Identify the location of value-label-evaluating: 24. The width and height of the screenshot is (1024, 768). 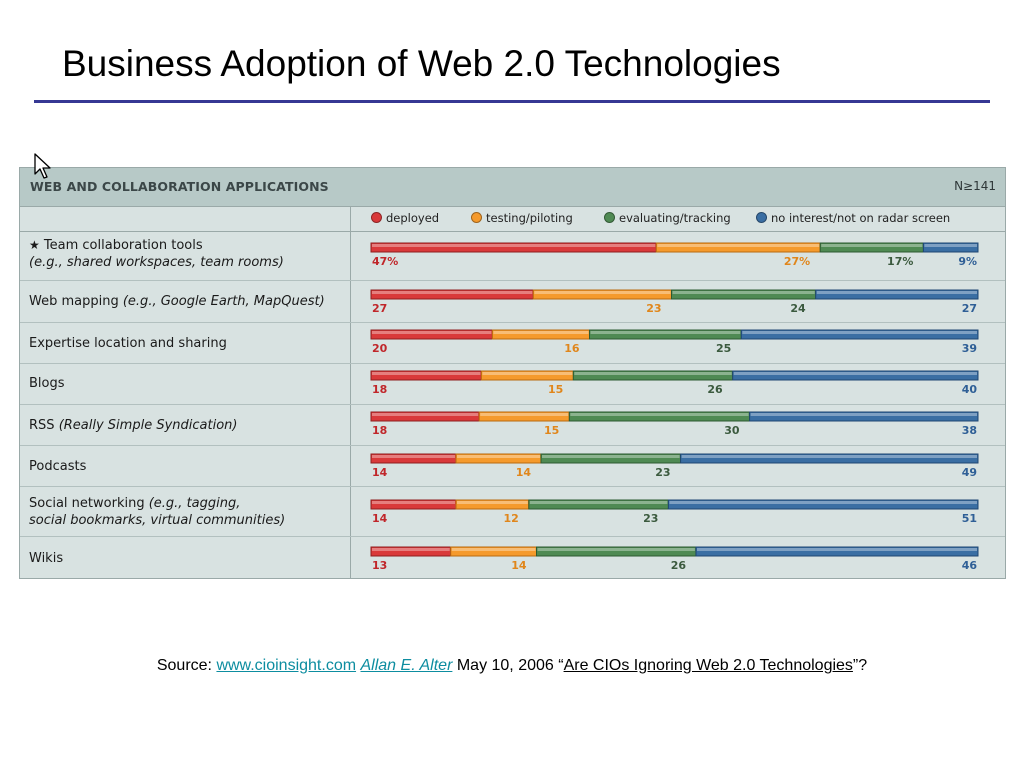
(798, 308).